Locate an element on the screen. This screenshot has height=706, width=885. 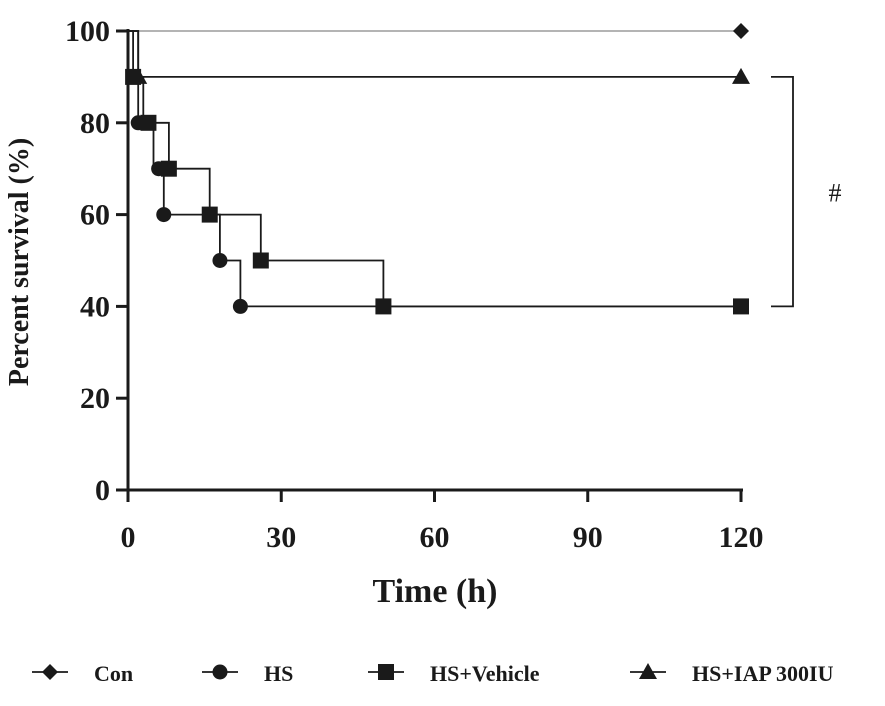
legend: Con HS HS+Vehicle HS+IAP 300IU is located at coordinates (433, 673).